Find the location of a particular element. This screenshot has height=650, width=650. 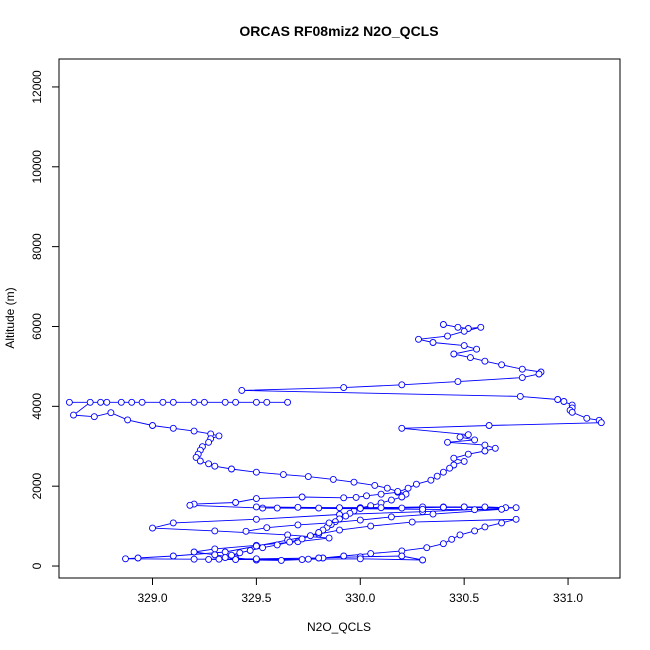

y-axis: 0 2000 4000 6000 8000 10000 12000 is located at coordinates (44, 319).